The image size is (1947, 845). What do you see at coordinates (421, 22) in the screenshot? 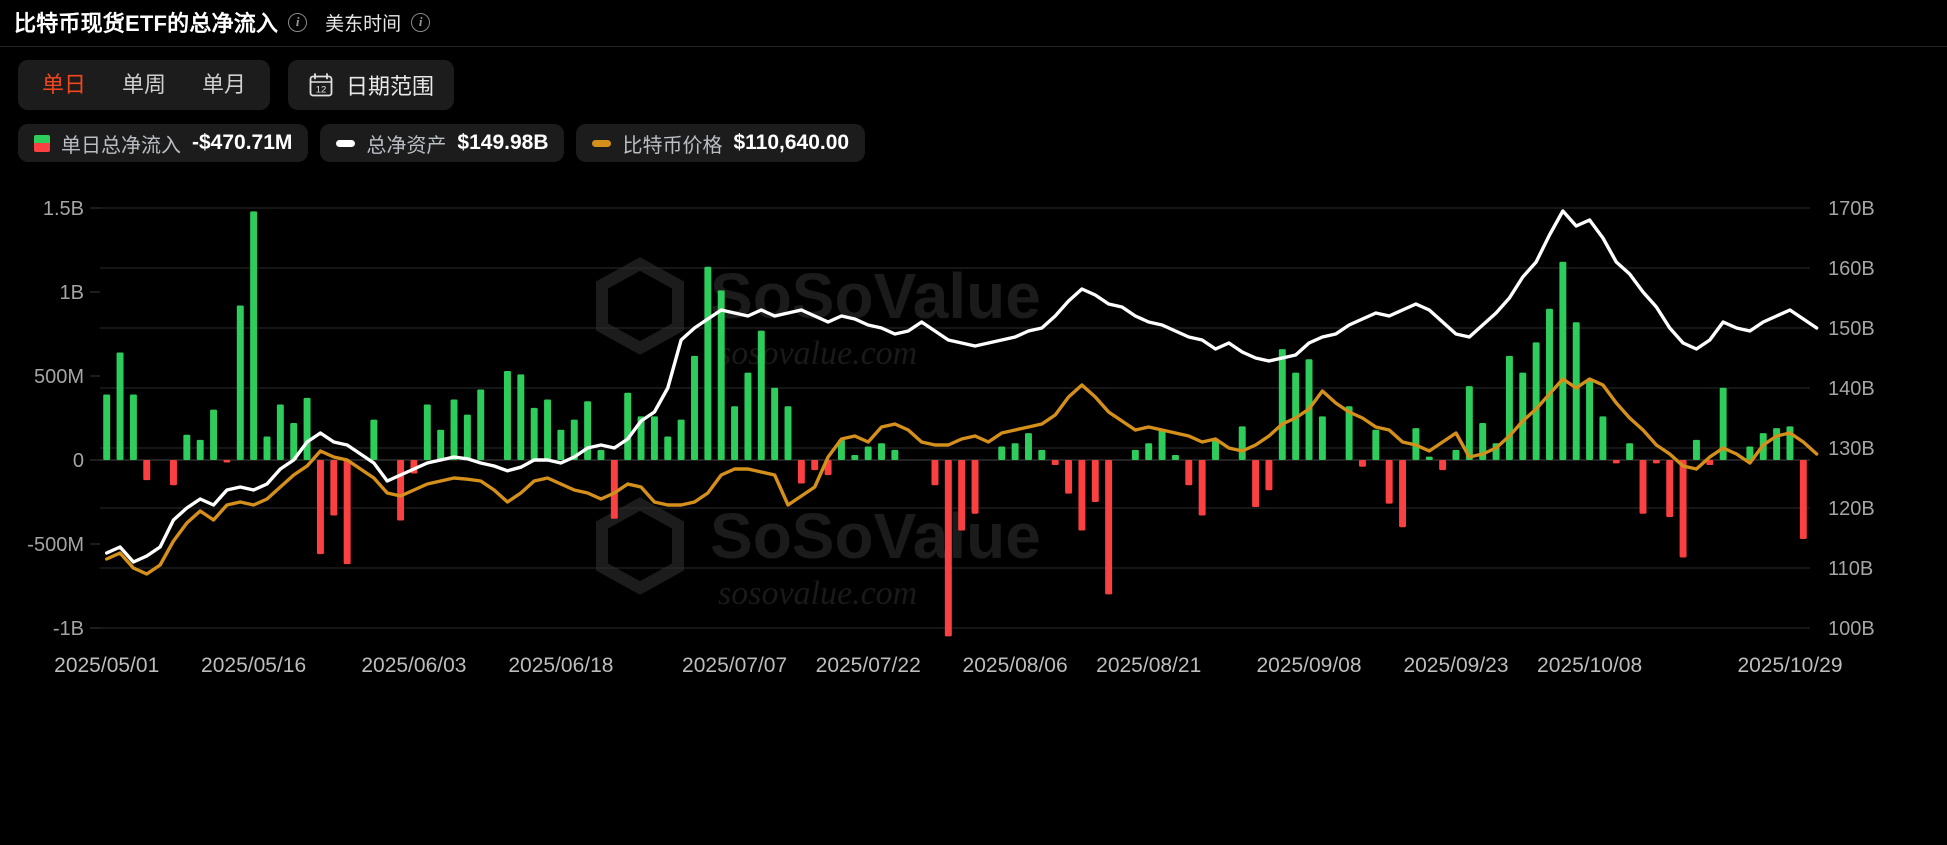
I see `timezone-info-icon: i` at bounding box center [421, 22].